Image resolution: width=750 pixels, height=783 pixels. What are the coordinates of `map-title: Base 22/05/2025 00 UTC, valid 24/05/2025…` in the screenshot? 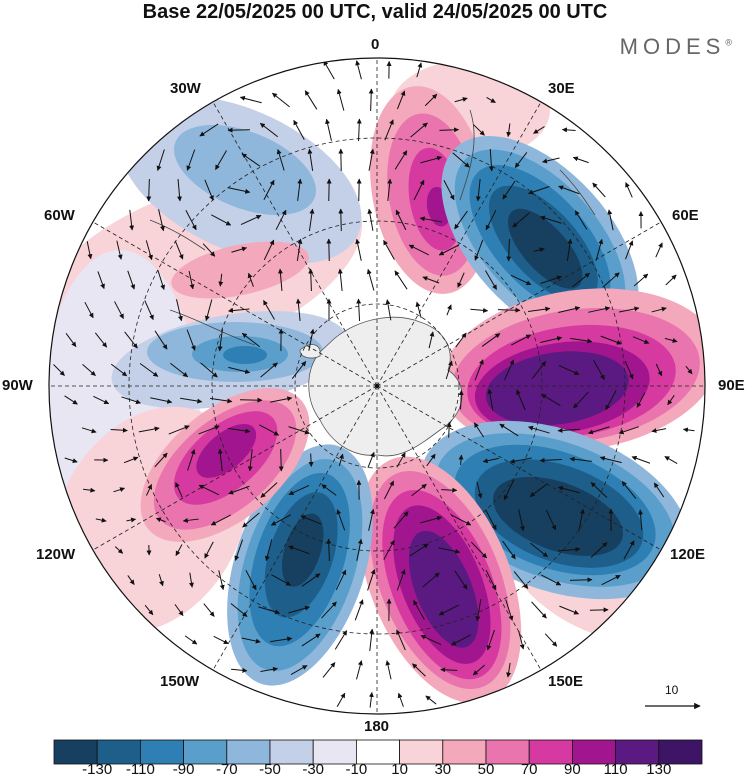 It's located at (375, 12).